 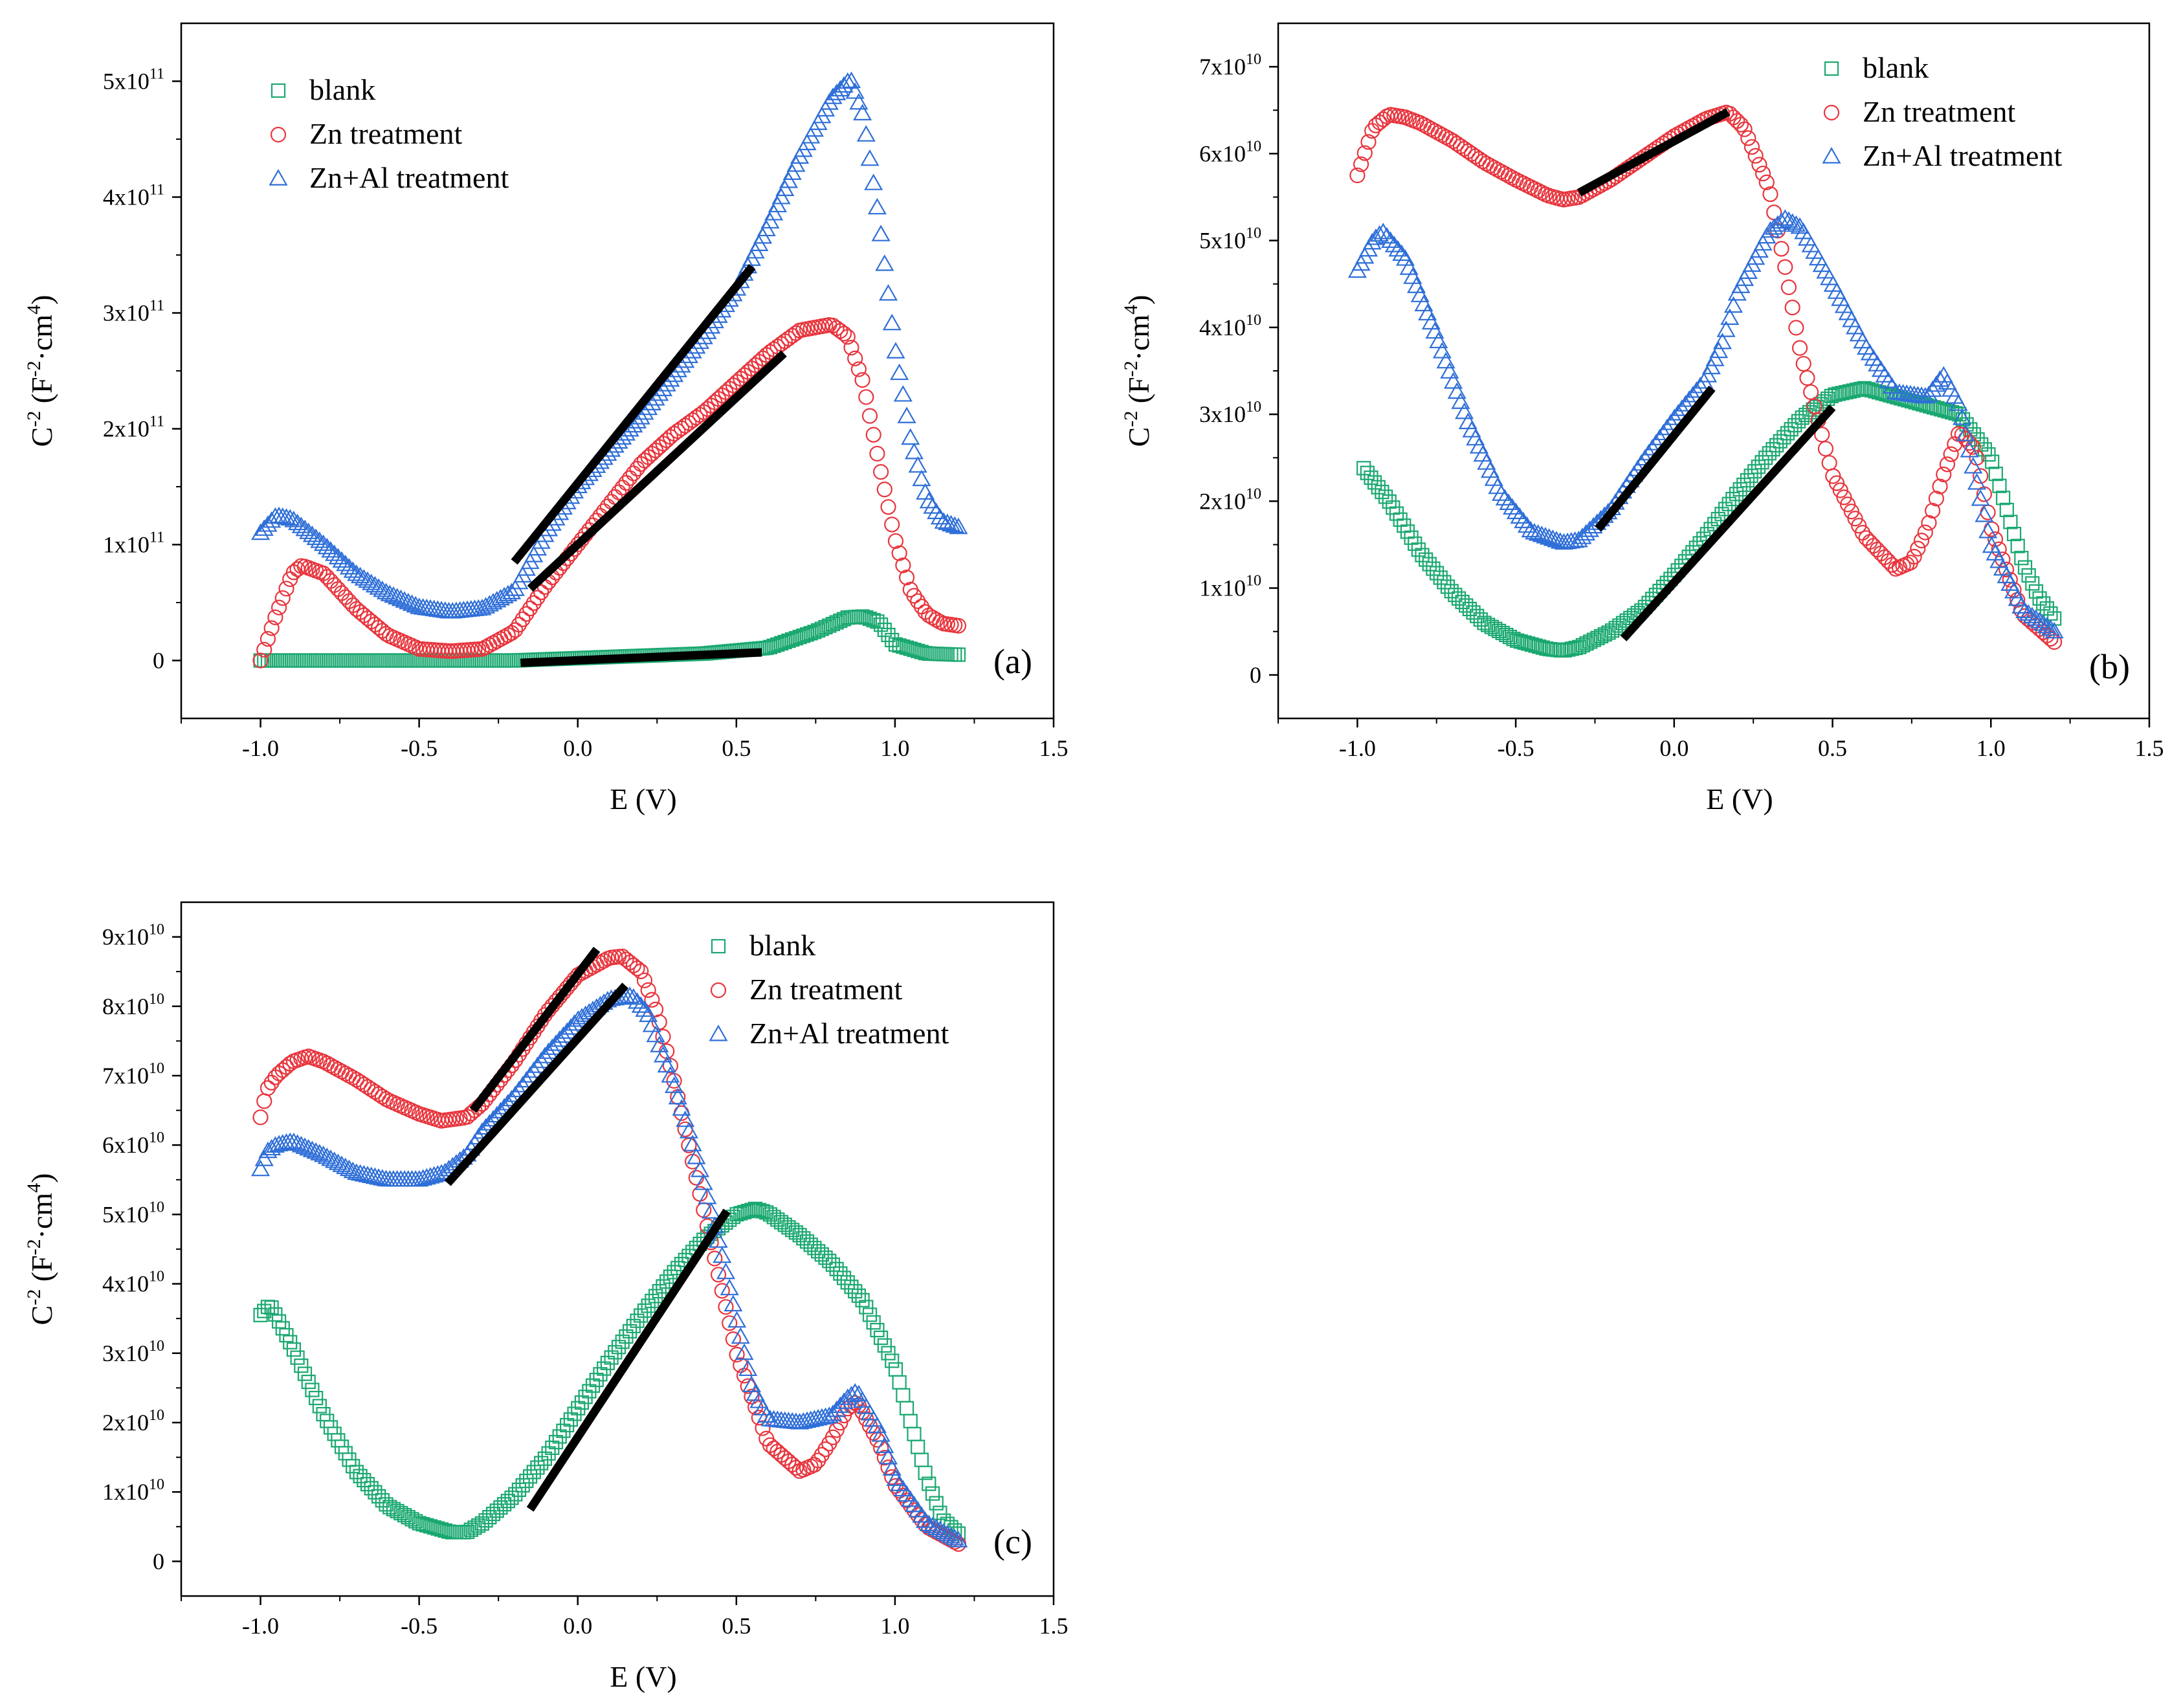 What do you see at coordinates (278, 91) in the screenshot?
I see `legend-marker` at bounding box center [278, 91].